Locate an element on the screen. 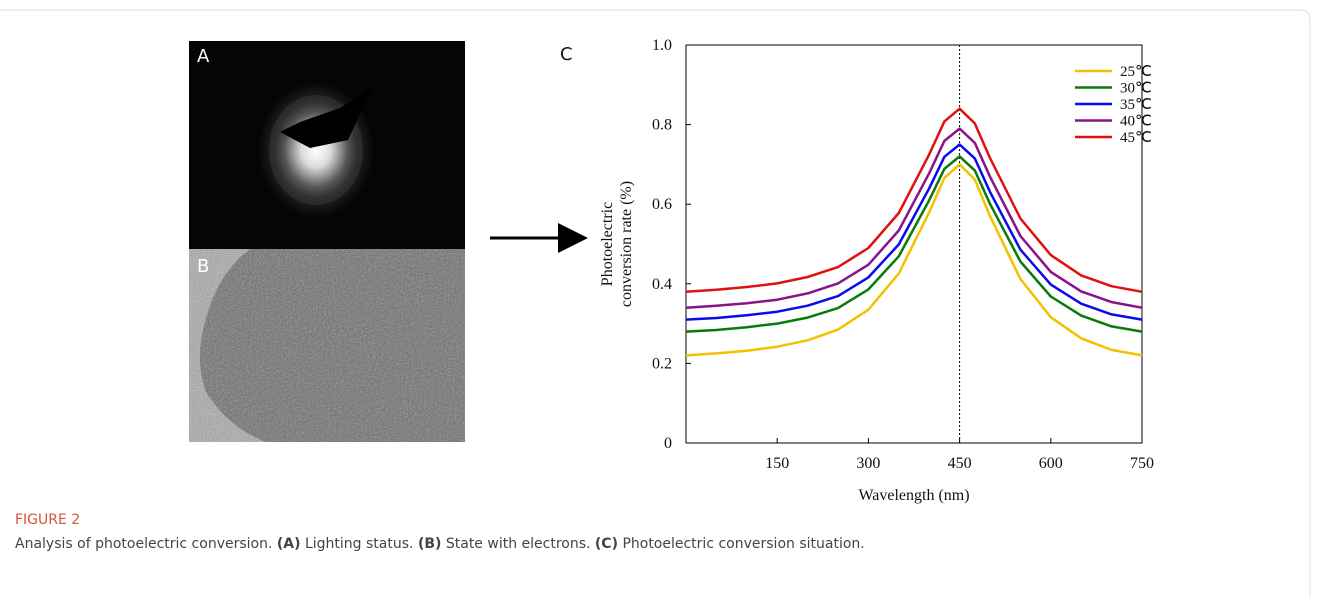  caption-label: FIGURE 2 is located at coordinates (47, 520).